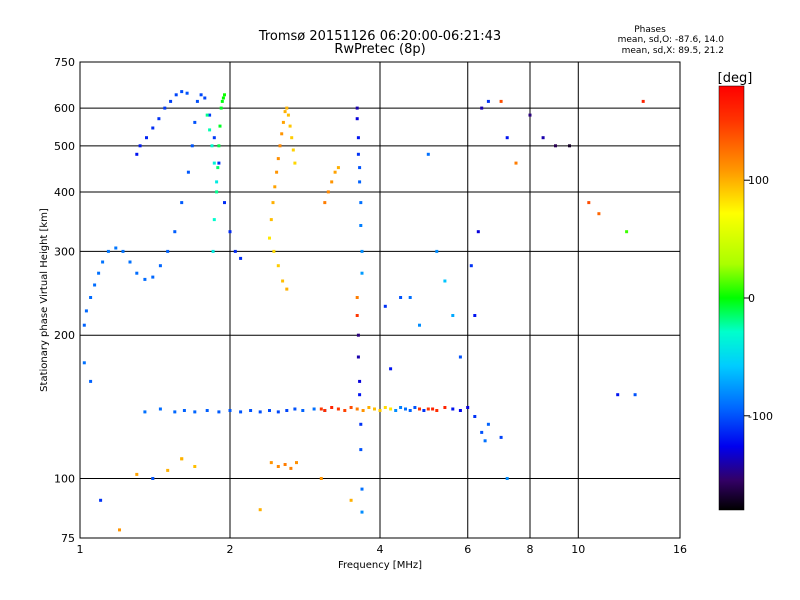  What do you see at coordinates (64, 335) in the screenshot?
I see `y-tick-label: 200` at bounding box center [64, 335].